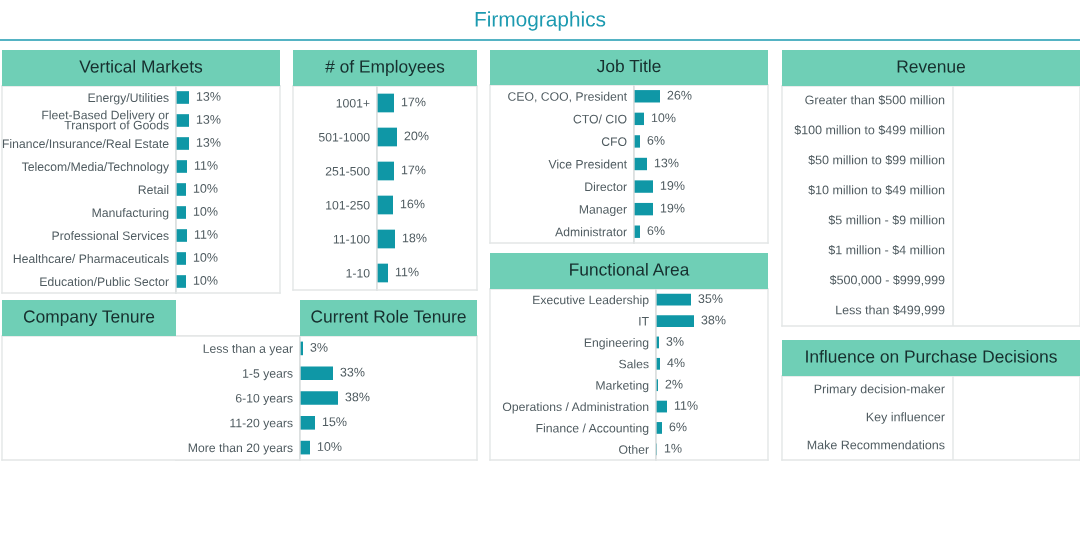 The width and height of the screenshot is (1080, 559). I want to click on chart-title: Vertical Markets, so click(141, 66).